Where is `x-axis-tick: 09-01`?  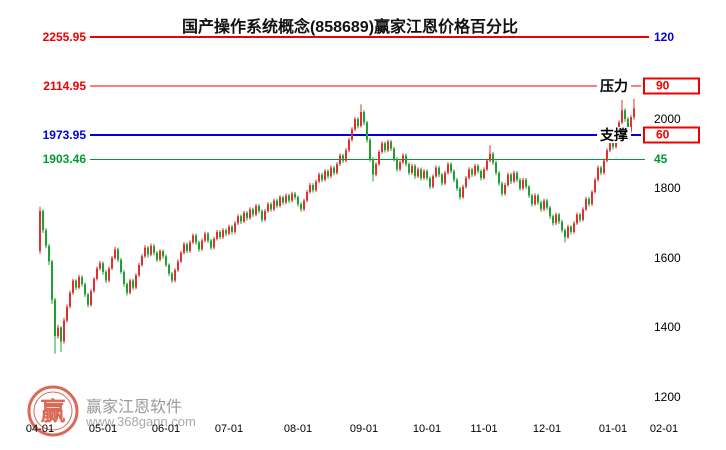
x-axis-tick: 09-01 is located at coordinates (364, 429).